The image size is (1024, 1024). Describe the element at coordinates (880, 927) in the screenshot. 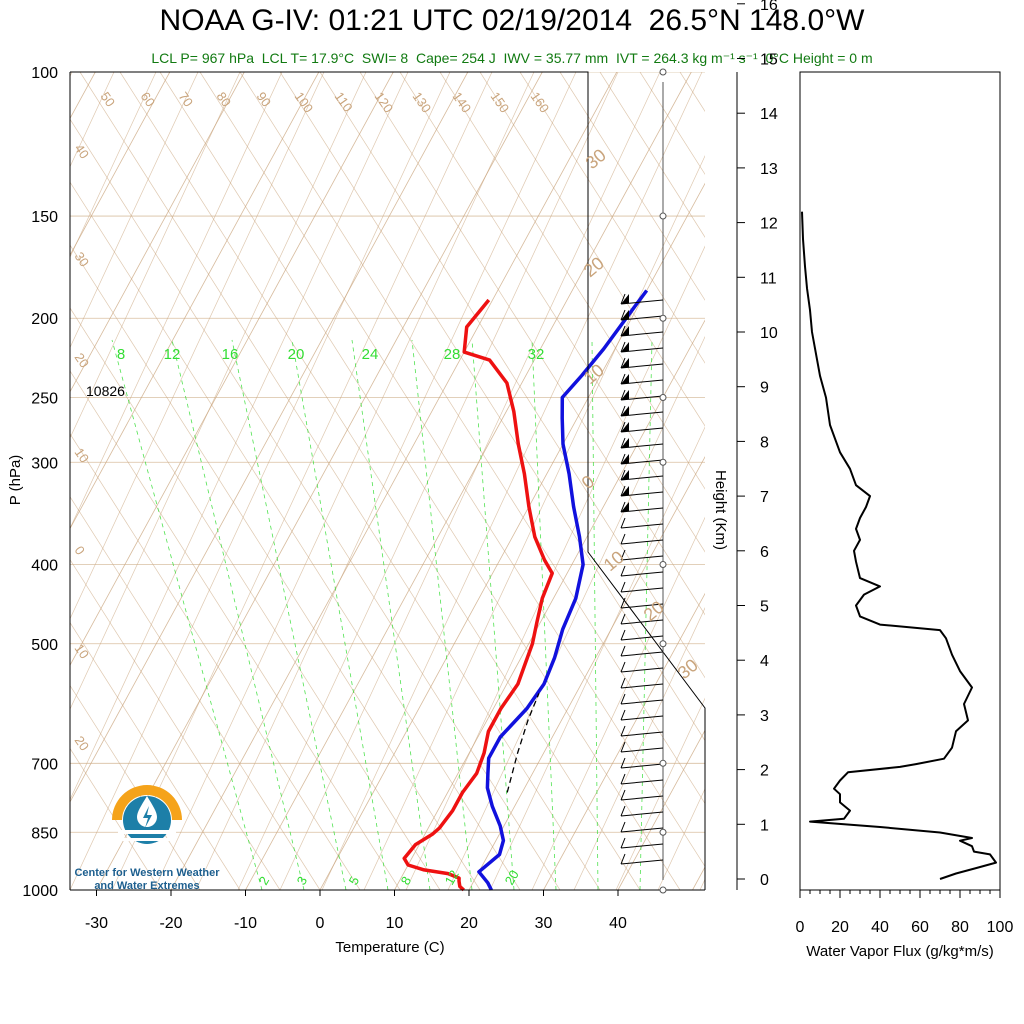

I see `flux-tick-label: 40` at that location.